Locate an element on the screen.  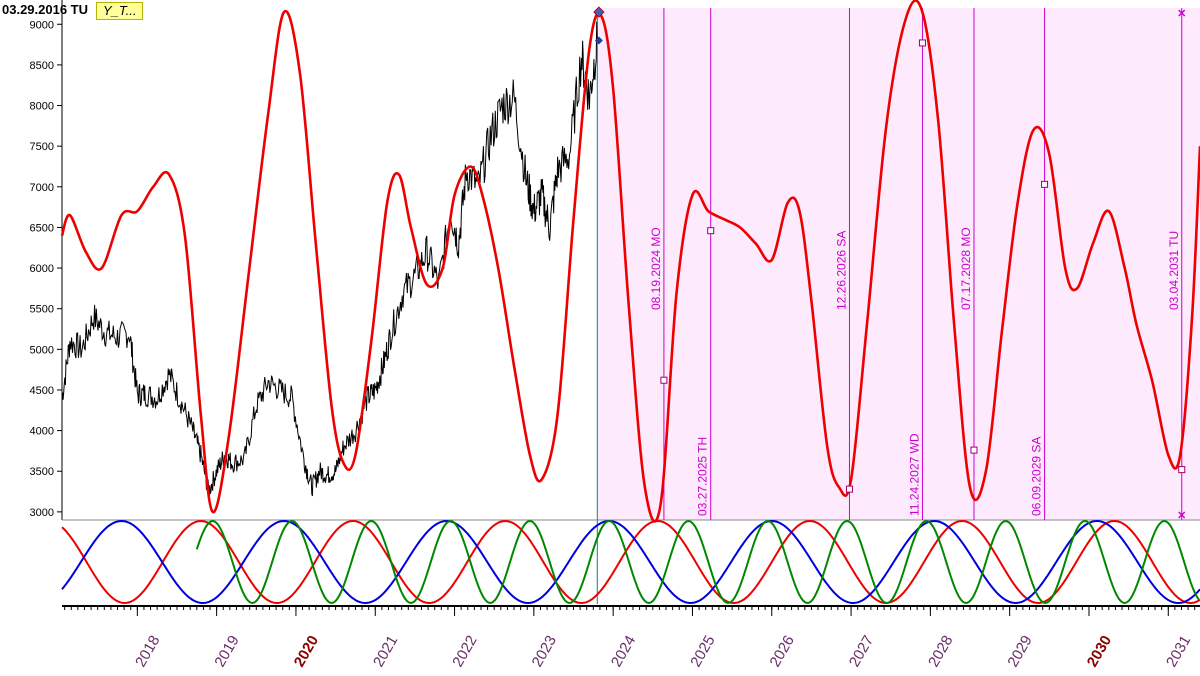
y-tick-label: 7000 is located at coordinates (42, 188).